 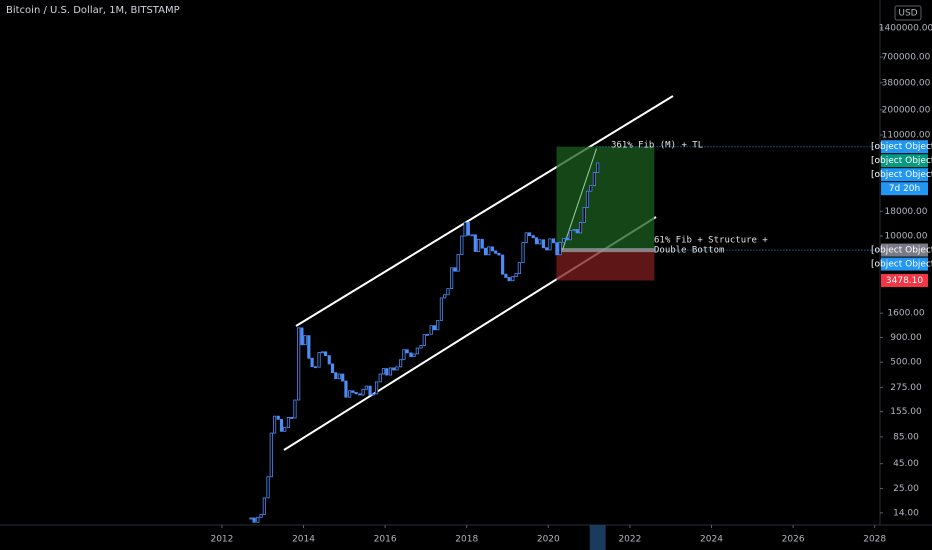 I want to click on x-tick-label: 2016, so click(x=385, y=540).